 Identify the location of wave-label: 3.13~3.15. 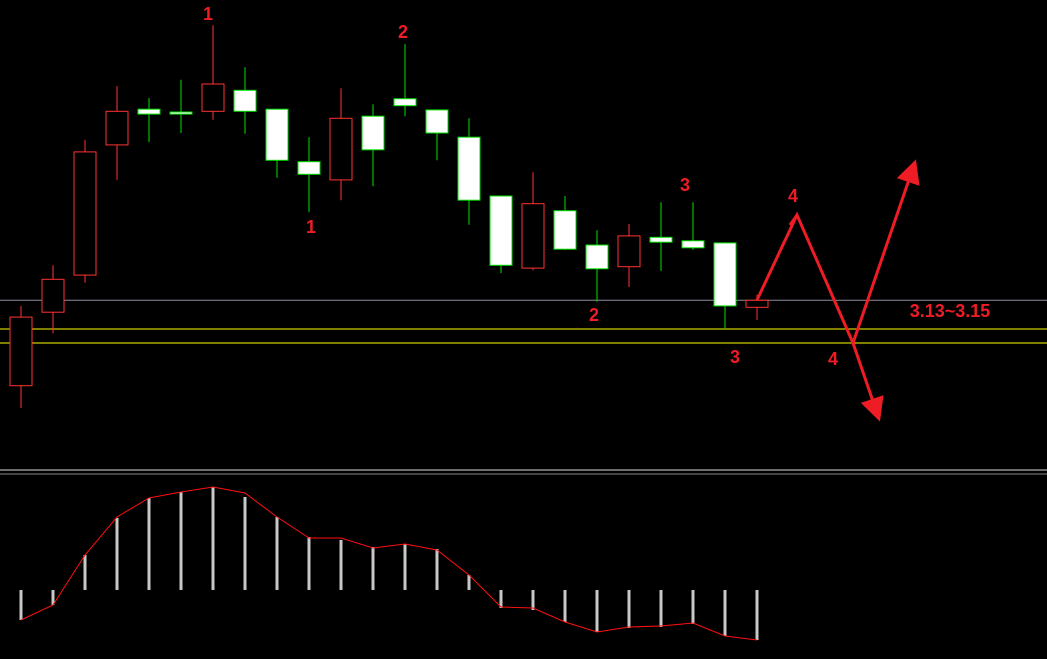
(950, 311).